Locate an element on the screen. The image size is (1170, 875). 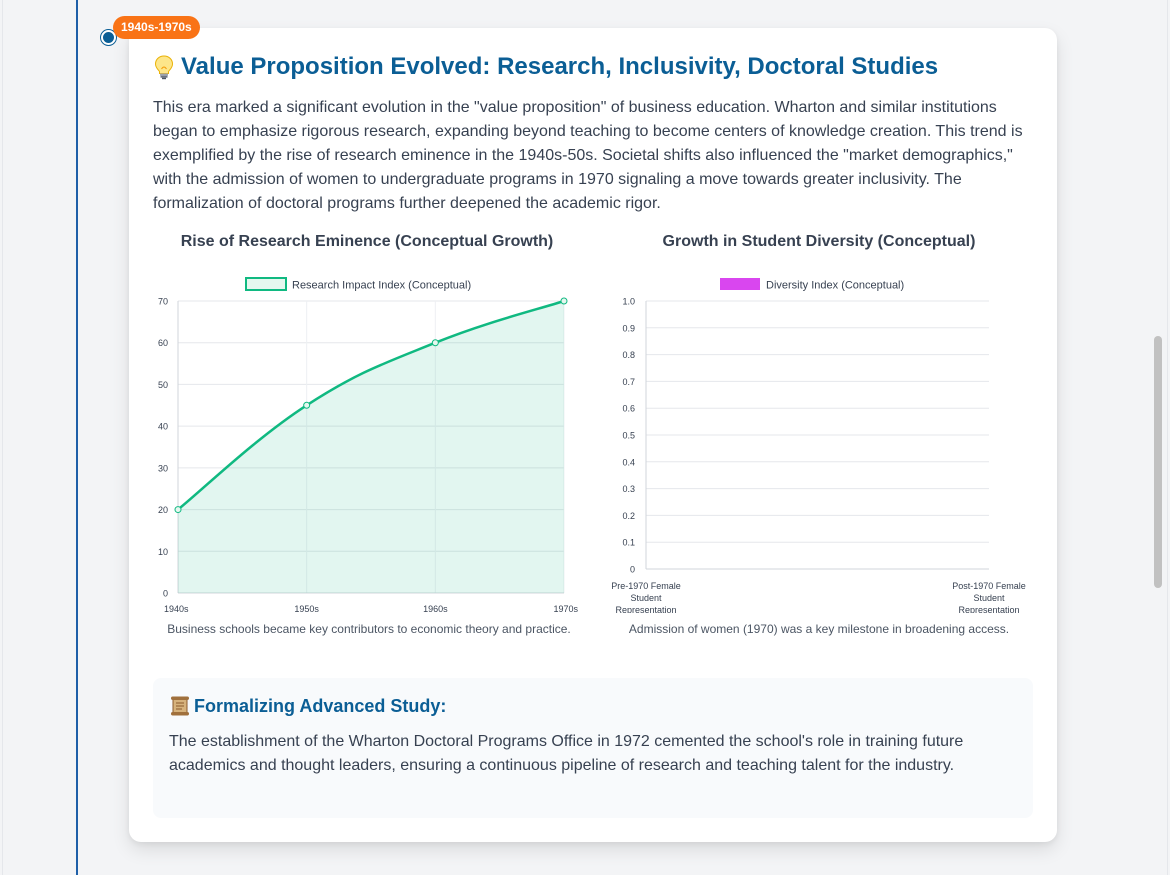
diversity-y-tick: 0.7 is located at coordinates (628, 382).